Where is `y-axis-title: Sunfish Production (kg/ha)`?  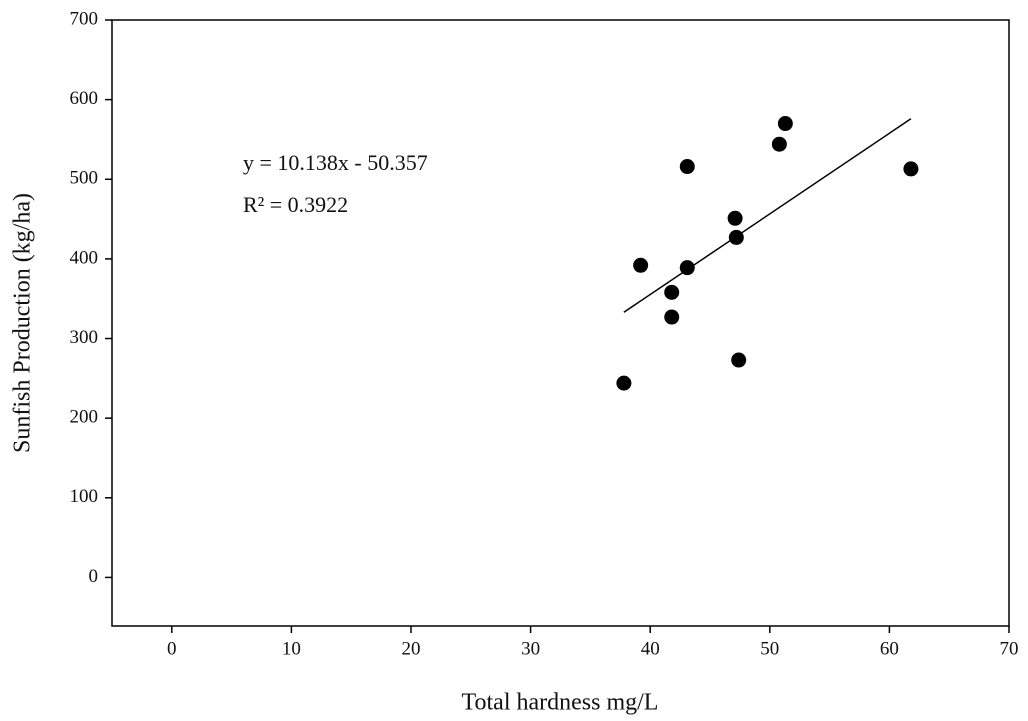 y-axis-title: Sunfish Production (kg/ha) is located at coordinates (23, 323).